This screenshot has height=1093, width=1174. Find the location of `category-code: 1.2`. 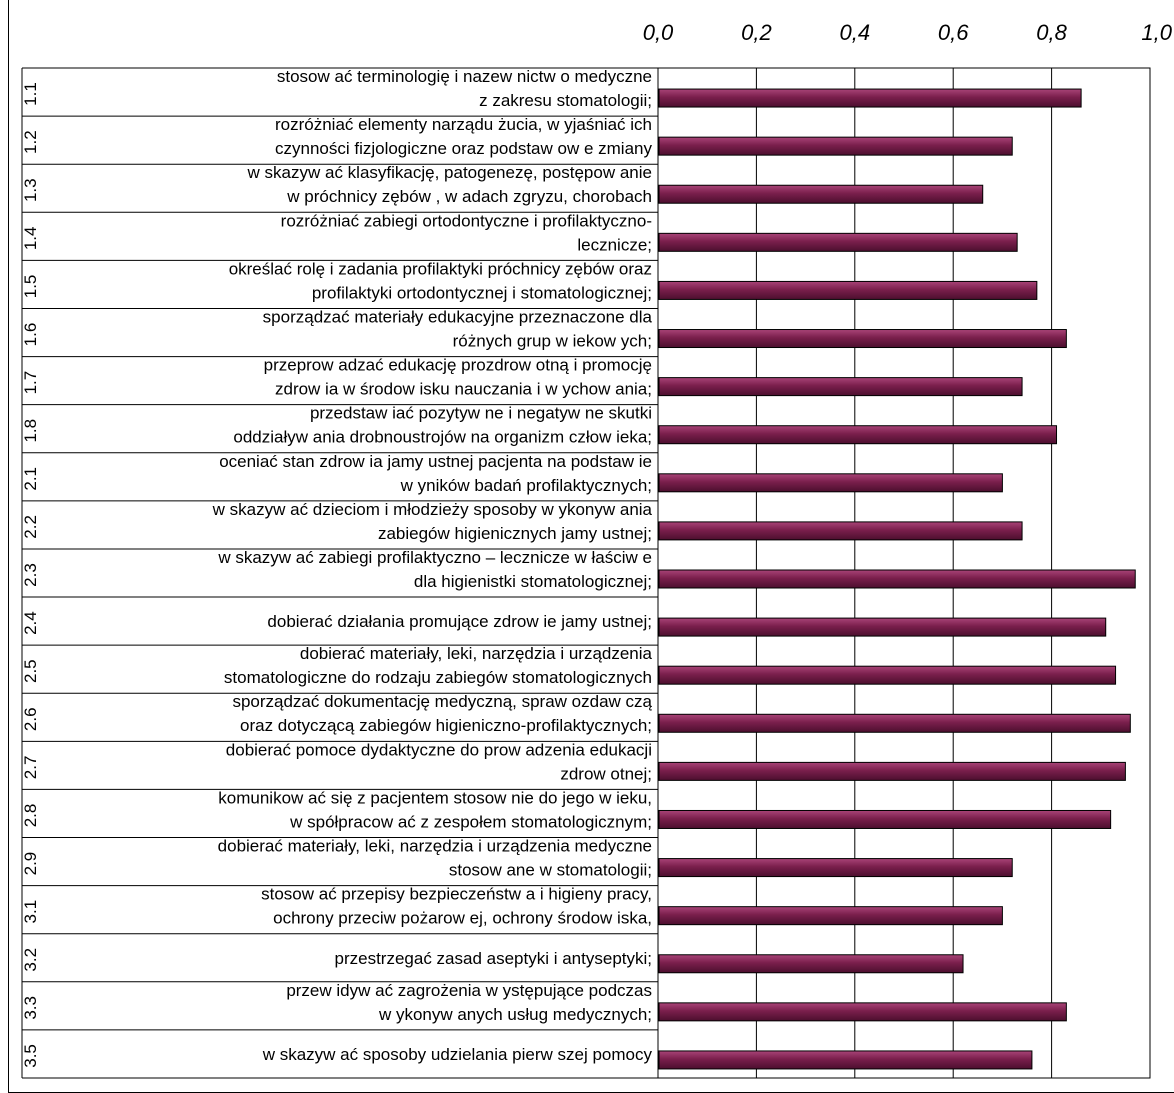

category-code: 1.2 is located at coordinates (30, 142).